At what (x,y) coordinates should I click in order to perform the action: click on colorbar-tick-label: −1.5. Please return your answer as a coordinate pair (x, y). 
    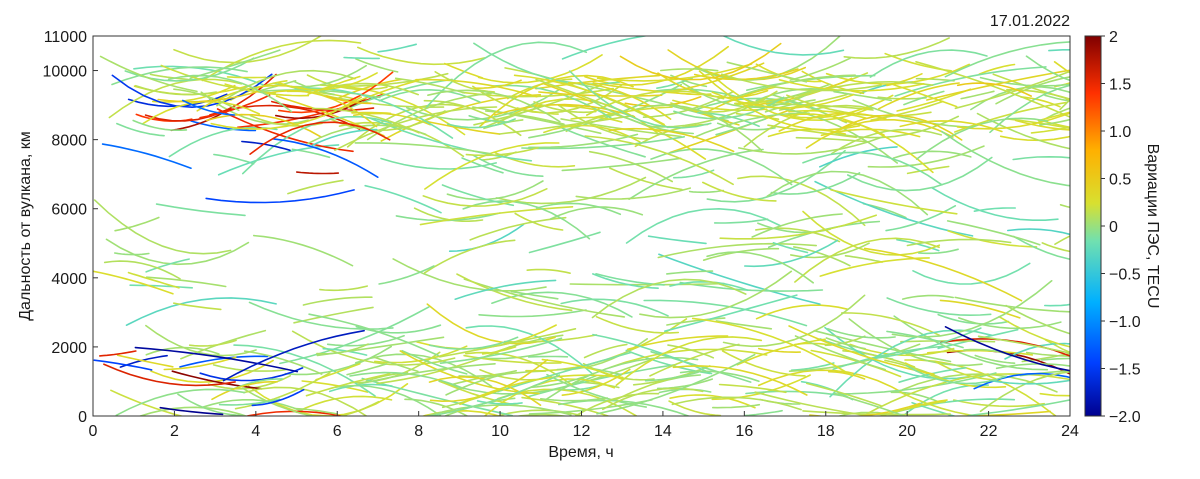
    Looking at the image, I should click on (1125, 370).